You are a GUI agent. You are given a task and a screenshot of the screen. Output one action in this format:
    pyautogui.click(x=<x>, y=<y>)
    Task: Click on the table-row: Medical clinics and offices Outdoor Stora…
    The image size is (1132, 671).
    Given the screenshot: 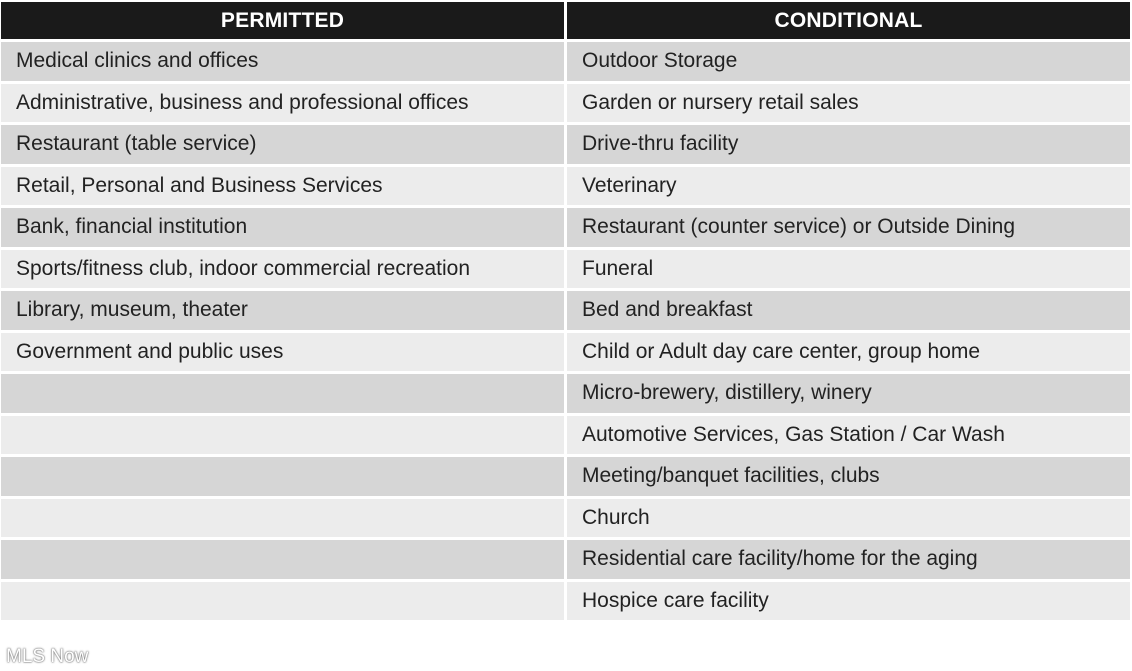 What is the action you would take?
    pyautogui.click(x=565, y=61)
    